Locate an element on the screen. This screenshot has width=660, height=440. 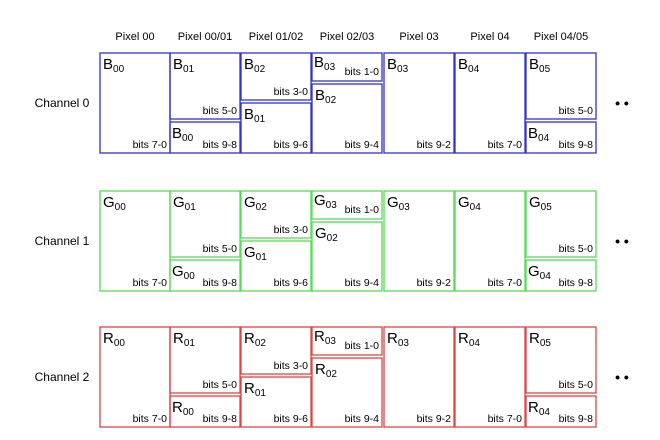
channel-label: Channel 2 is located at coordinates (62, 377).